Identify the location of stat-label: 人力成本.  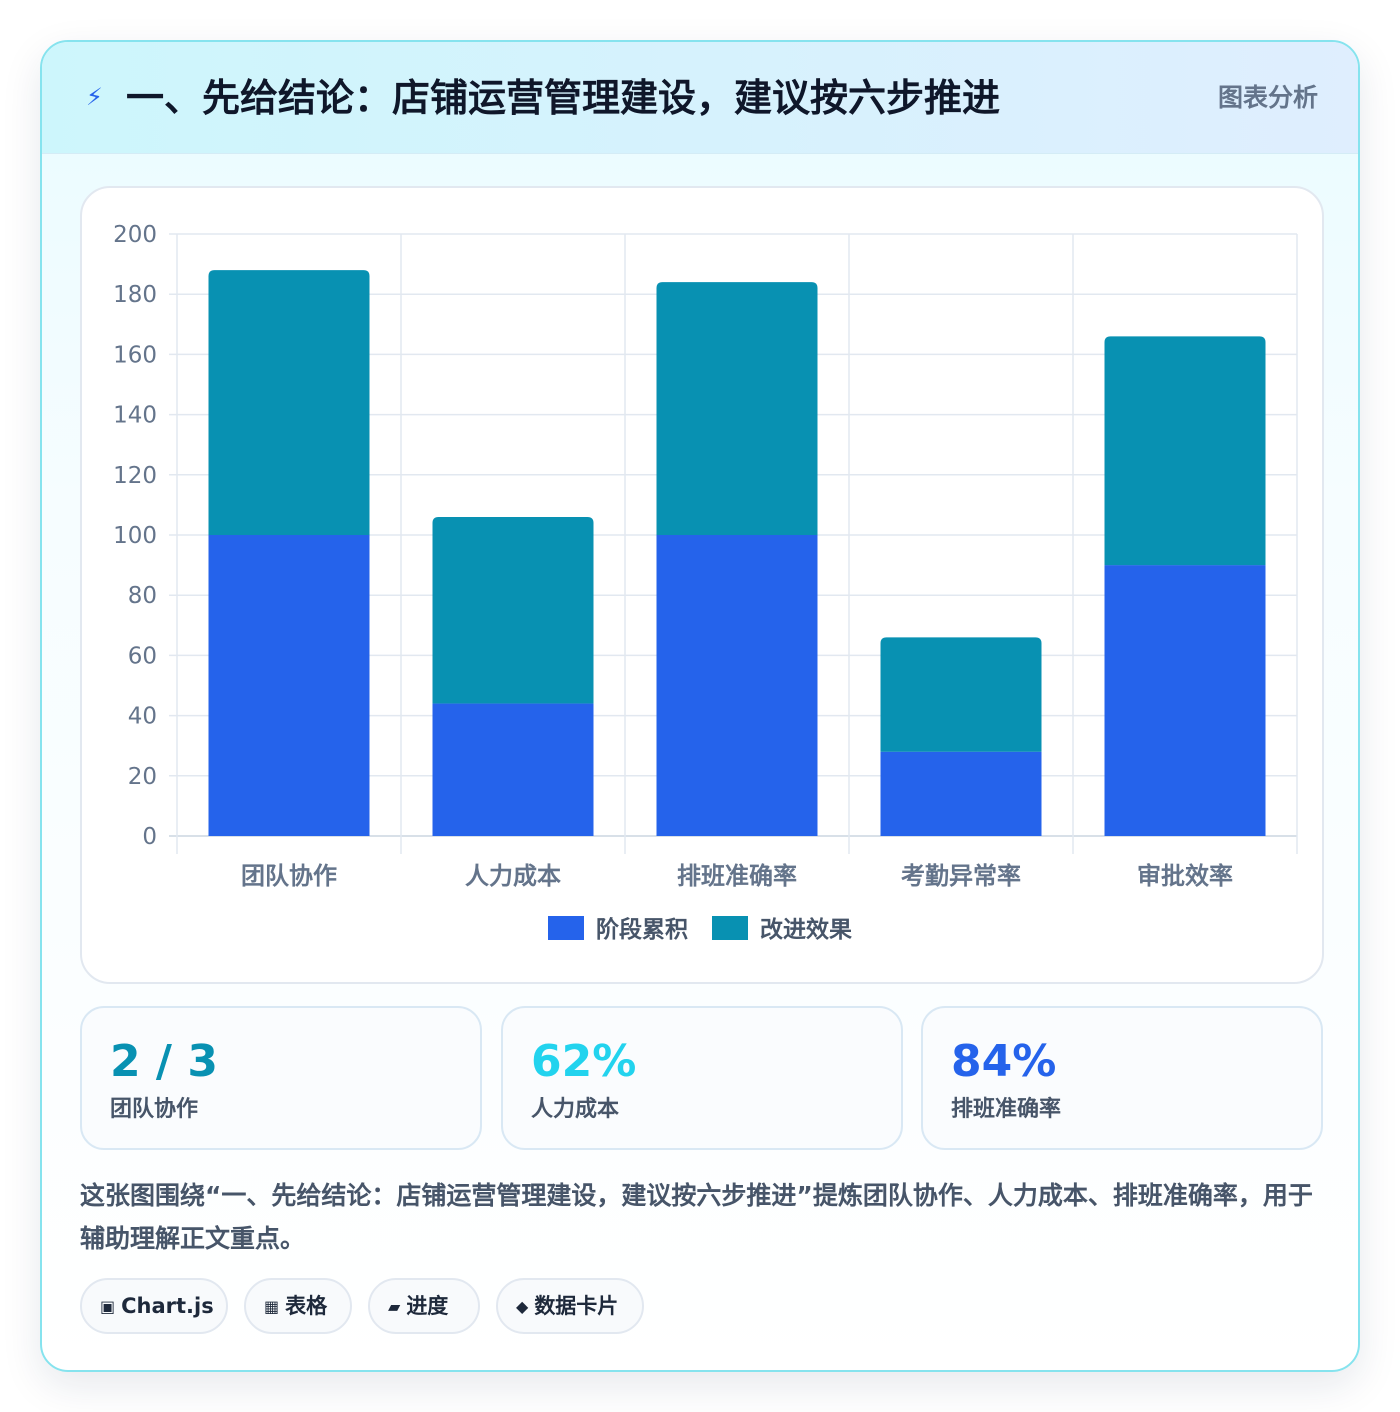
(575, 1109).